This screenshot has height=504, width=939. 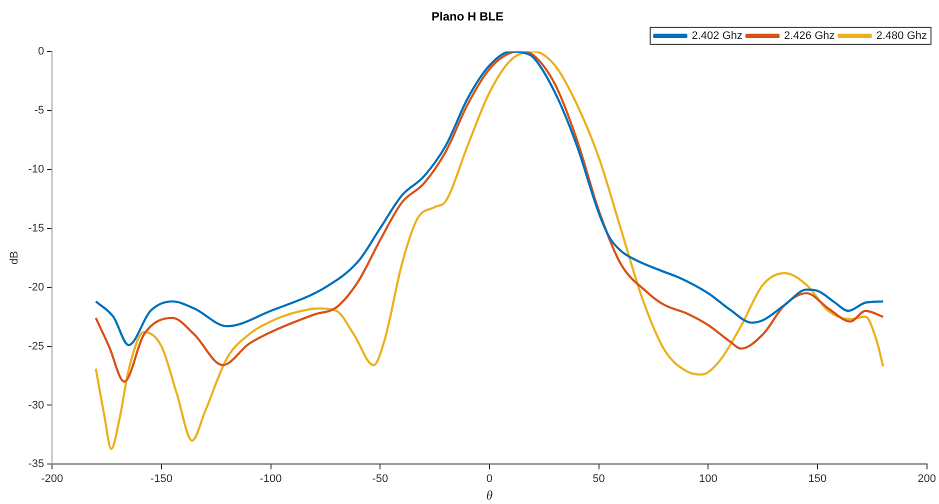 What do you see at coordinates (36, 169) in the screenshot?
I see `y-tick-label: -10` at bounding box center [36, 169].